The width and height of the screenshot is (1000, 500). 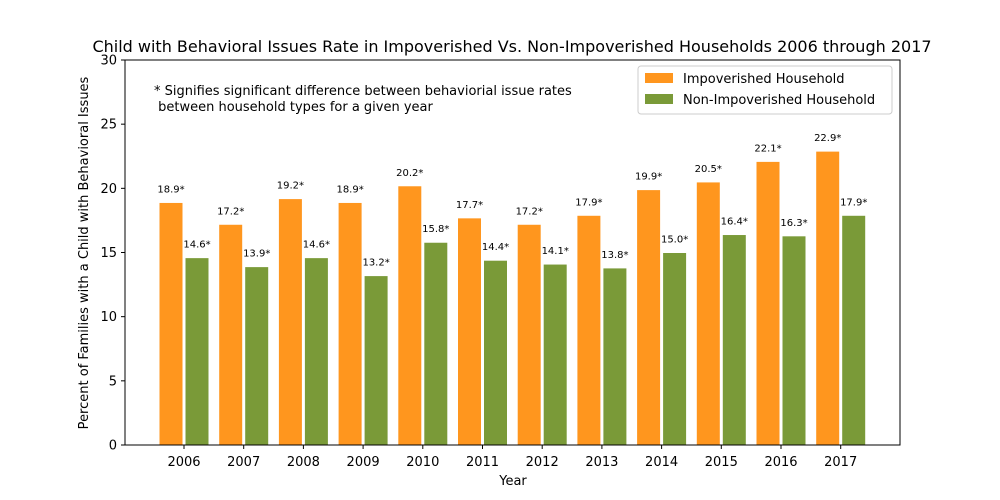 What do you see at coordinates (290, 186) in the screenshot?
I see `data-label-impoverished-2008: 19.2*` at bounding box center [290, 186].